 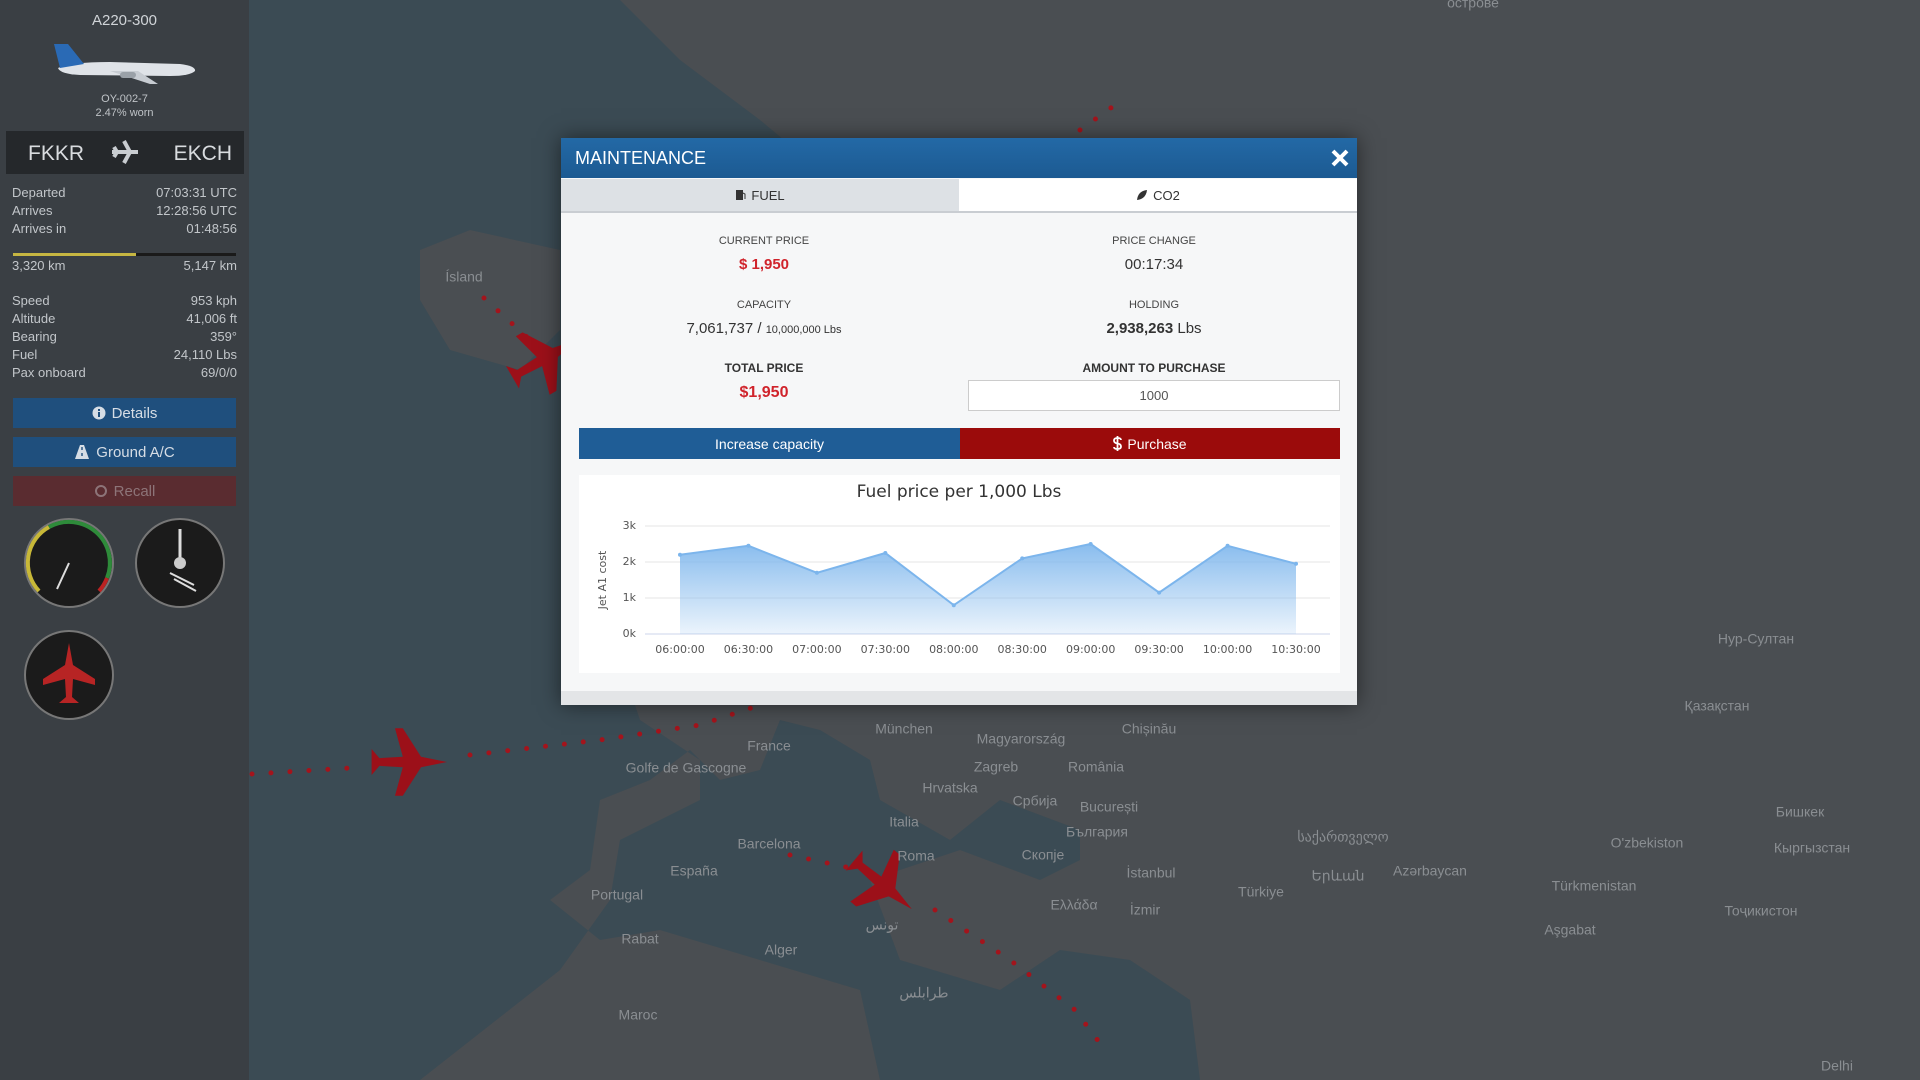 I want to click on y-tick-label: 0k, so click(x=630, y=633).